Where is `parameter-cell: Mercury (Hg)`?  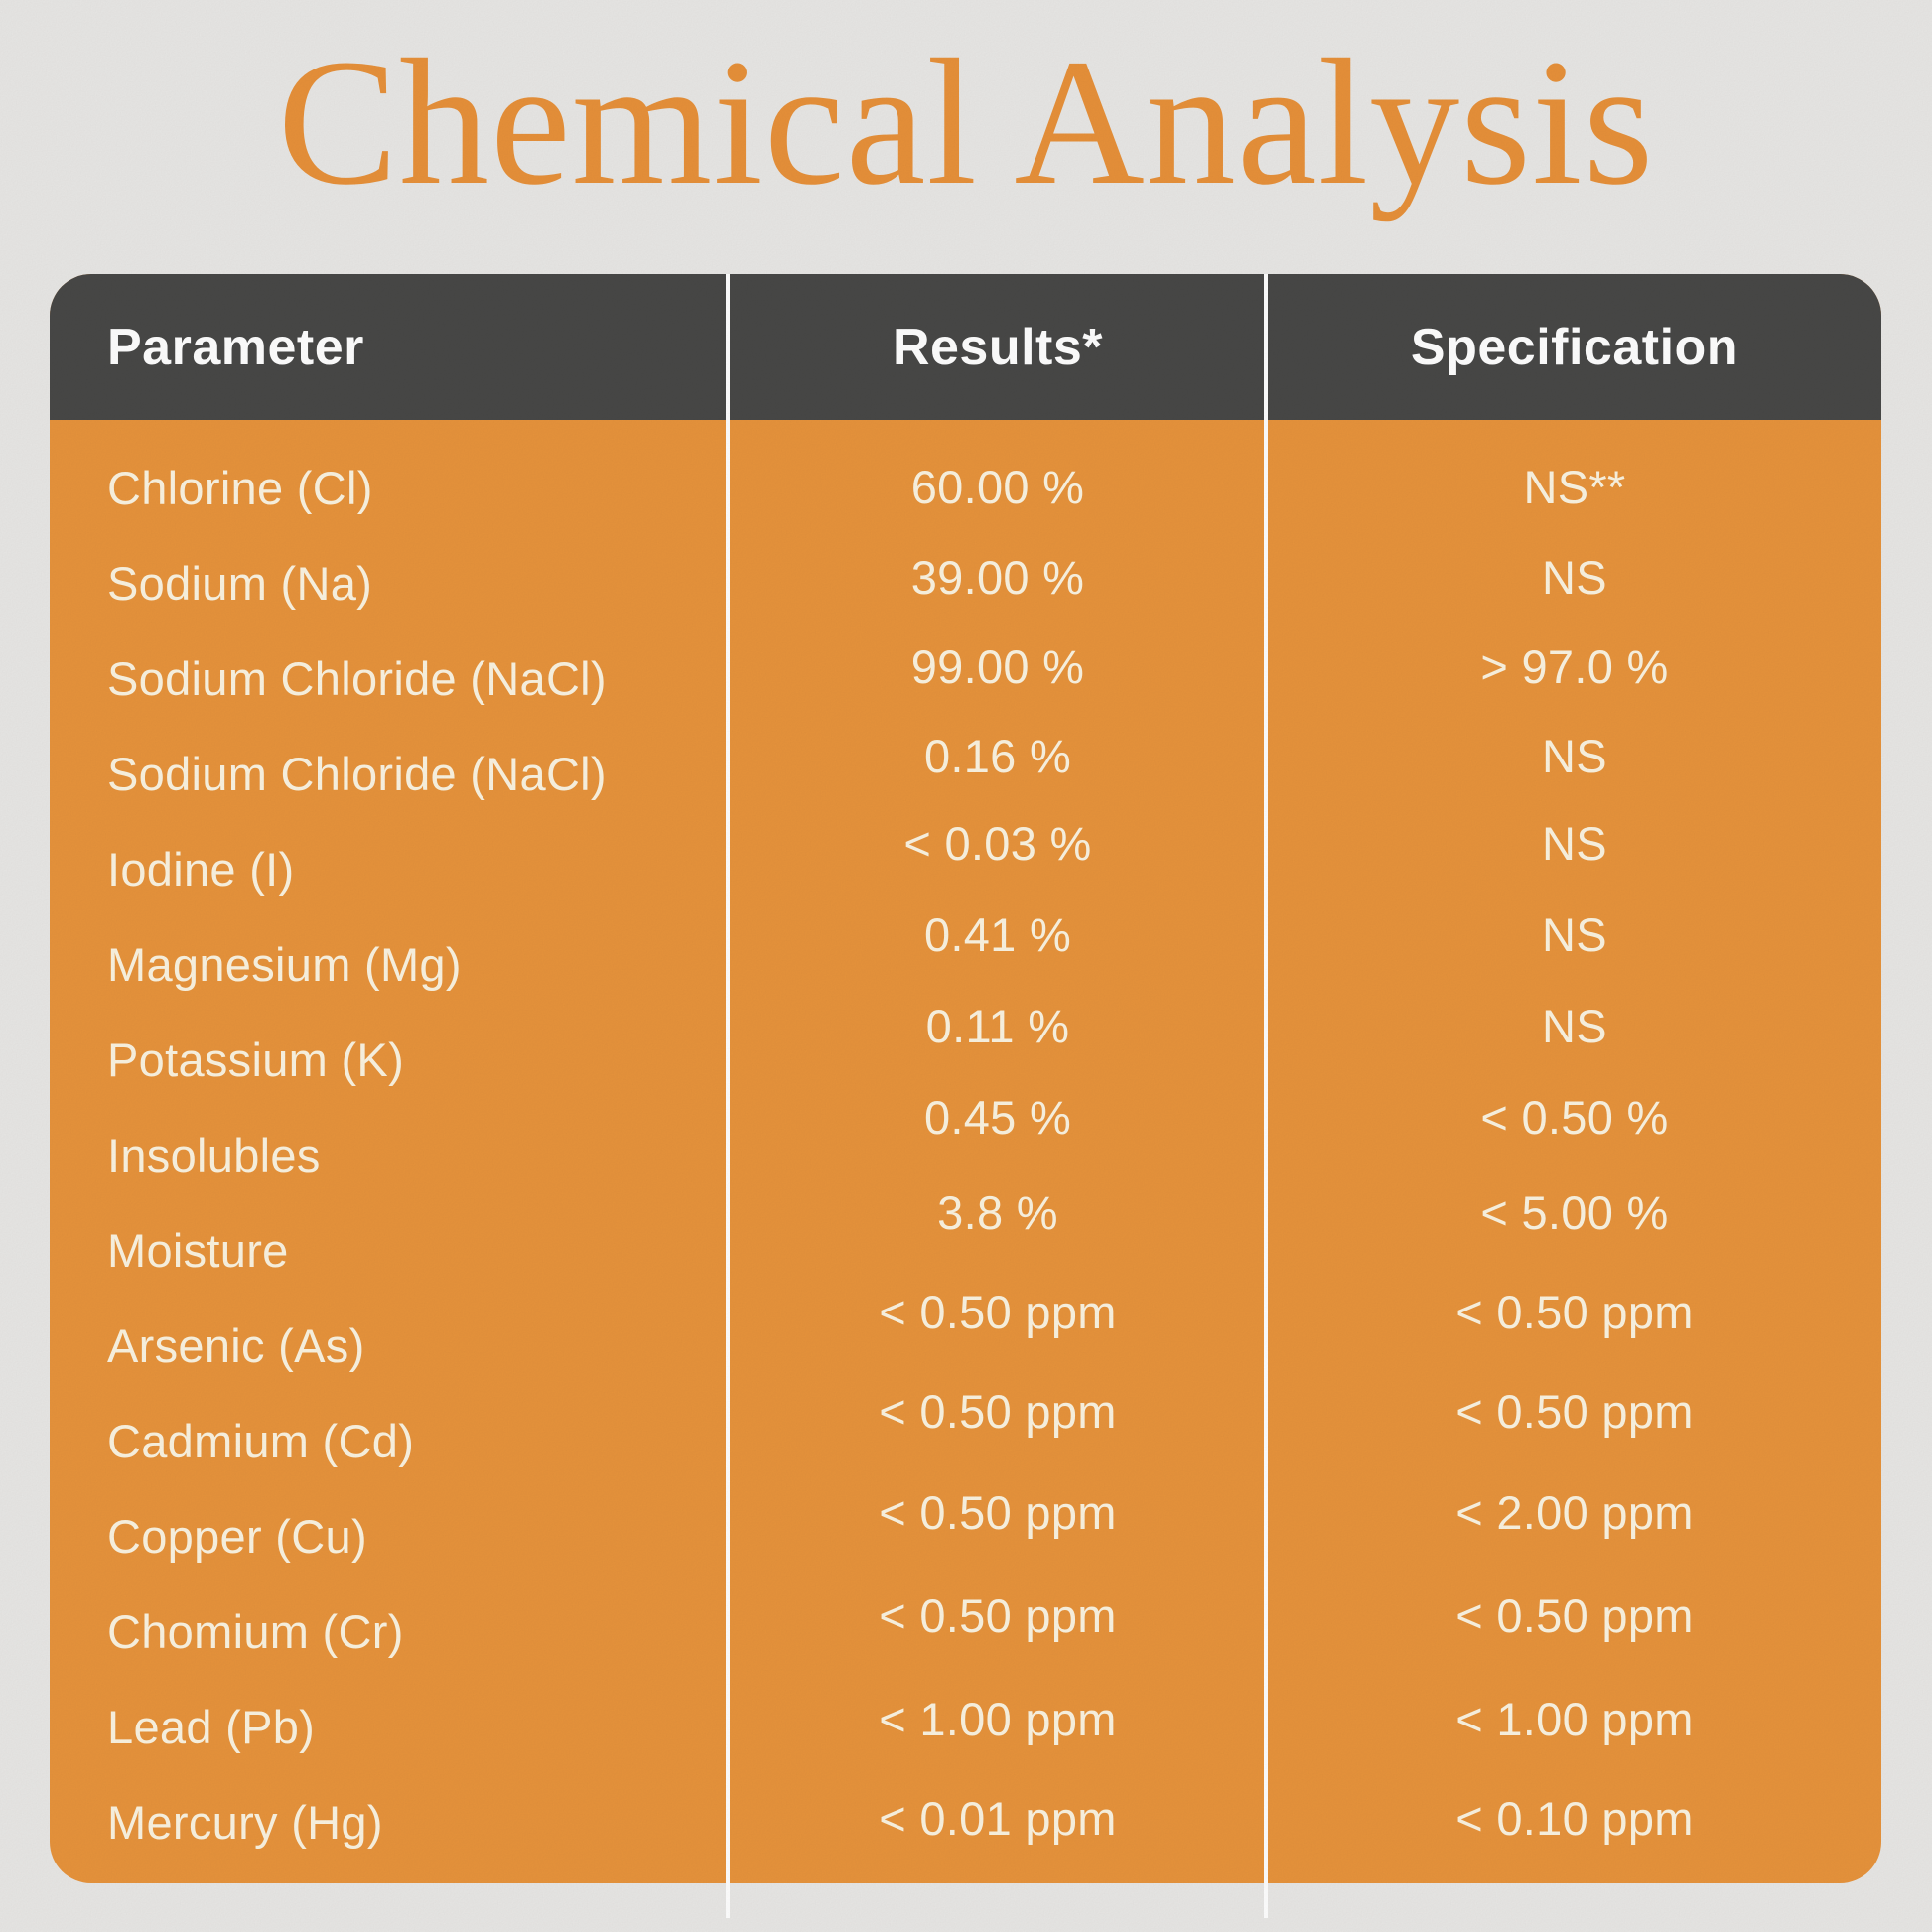 parameter-cell: Mercury (Hg) is located at coordinates (245, 1822).